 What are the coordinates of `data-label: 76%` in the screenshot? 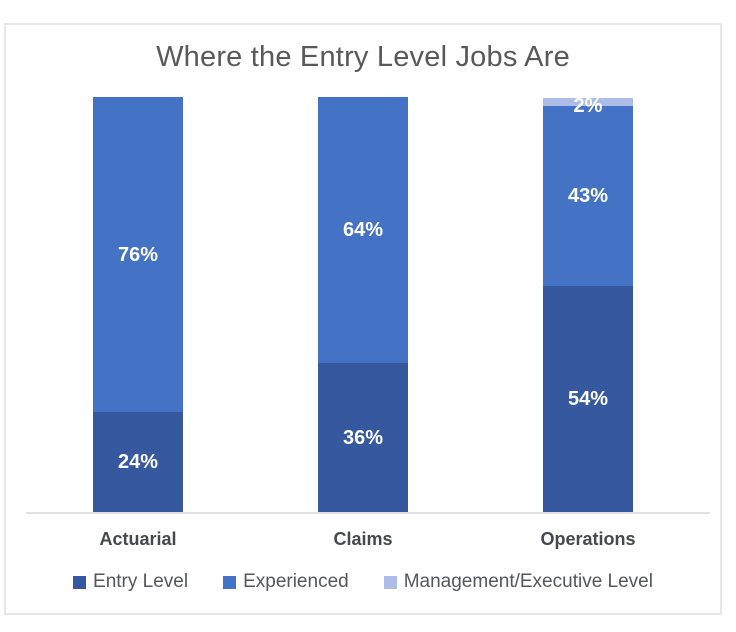 It's located at (138, 254).